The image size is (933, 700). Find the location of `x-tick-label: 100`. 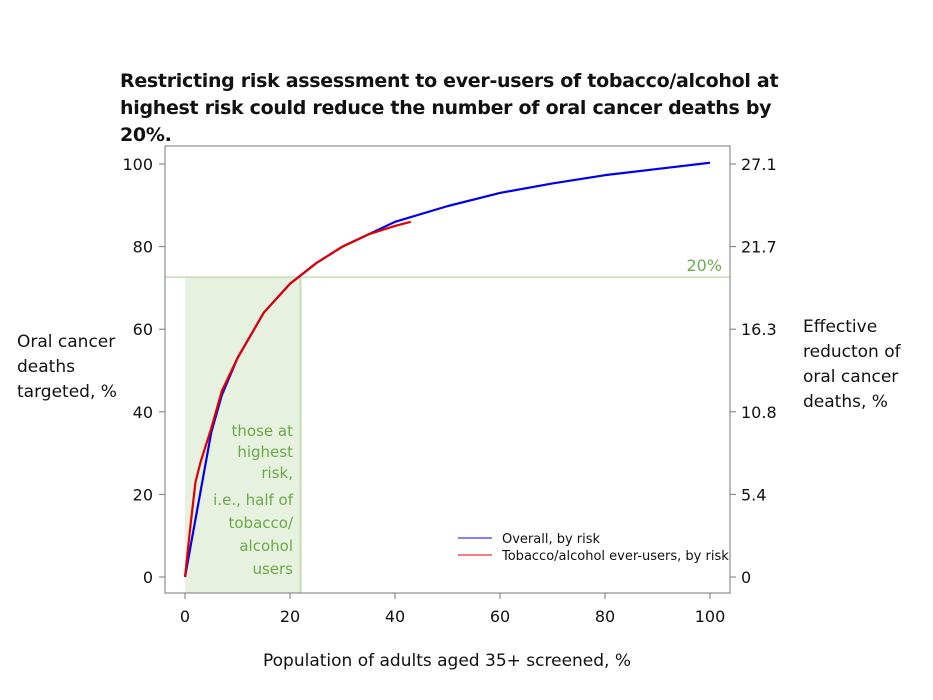

x-tick-label: 100 is located at coordinates (710, 616).